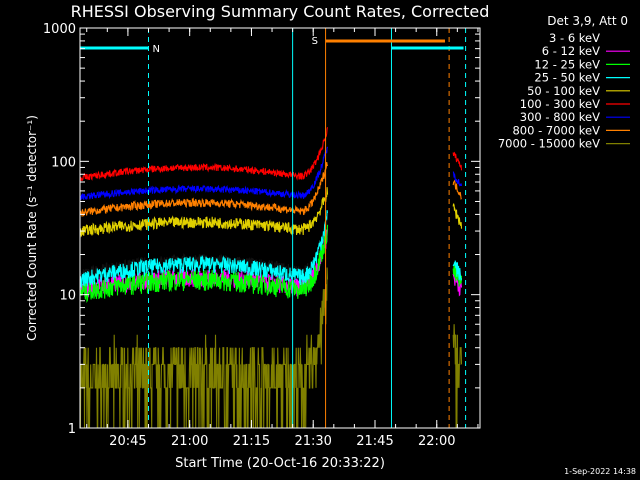  What do you see at coordinates (155, 49) in the screenshot?
I see `night-flag-label: N` at bounding box center [155, 49].